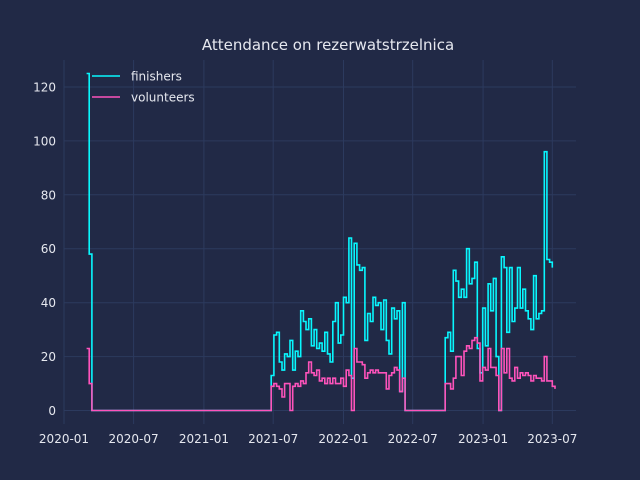 Image resolution: width=640 pixels, height=480 pixels. I want to click on x-tick-label: 2021-07, so click(273, 439).